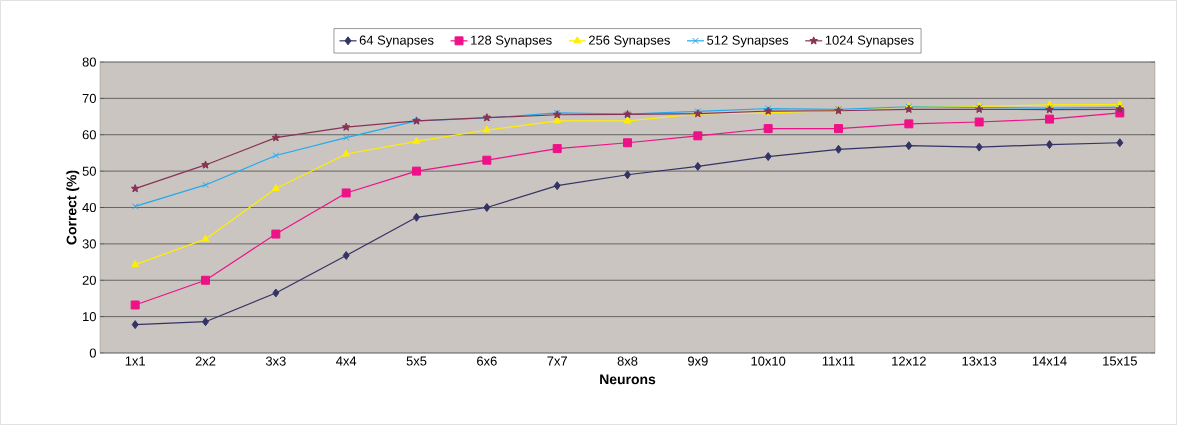  I want to click on x-tick-label: 11x11, so click(838, 361).